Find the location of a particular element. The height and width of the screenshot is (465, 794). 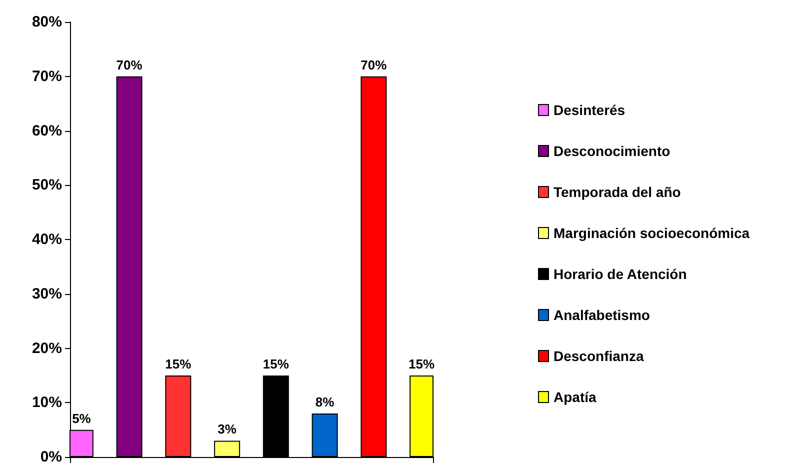

legend-label: Horario de Atención is located at coordinates (620, 274).